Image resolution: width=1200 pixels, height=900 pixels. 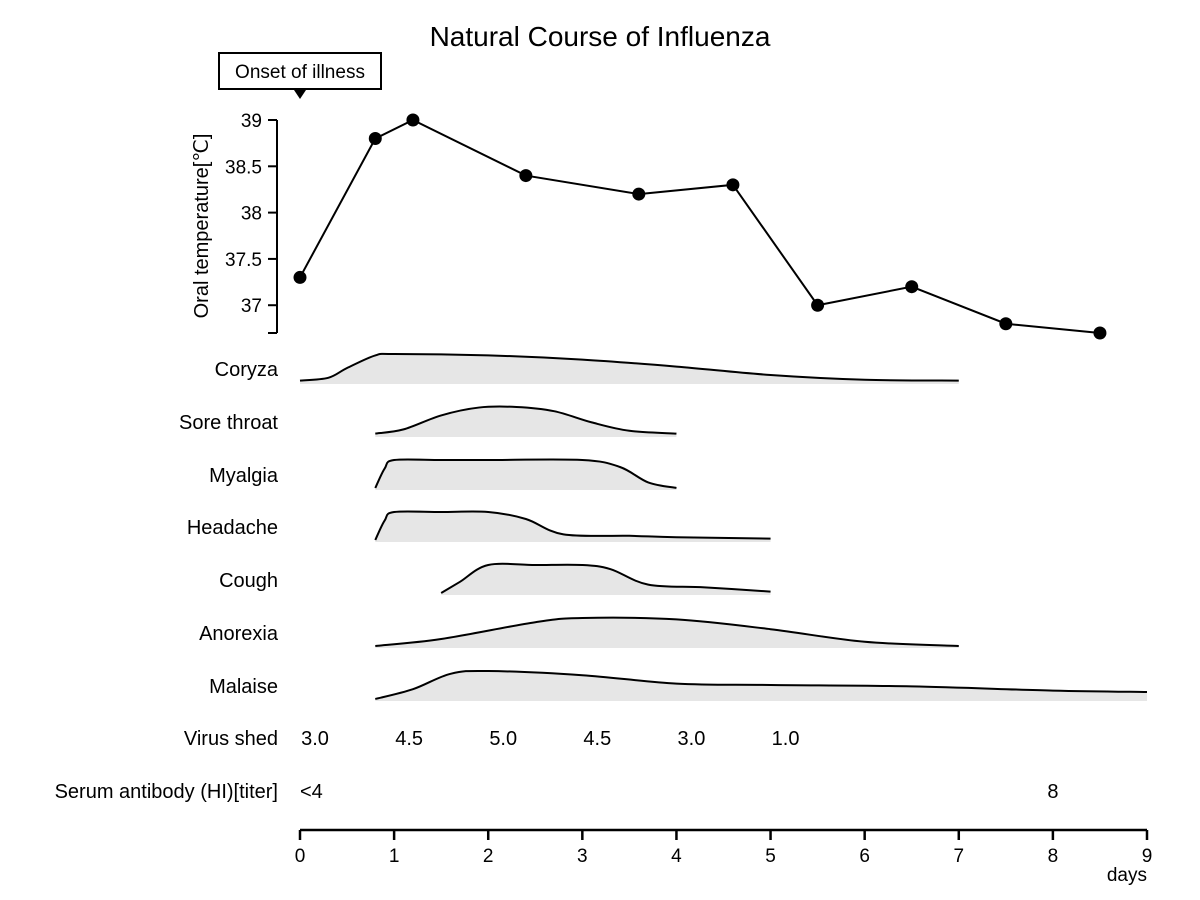 What do you see at coordinates (724, 847) in the screenshot?
I see `x-axis: 0 1 2 3 4 5 6 7 8 9` at bounding box center [724, 847].